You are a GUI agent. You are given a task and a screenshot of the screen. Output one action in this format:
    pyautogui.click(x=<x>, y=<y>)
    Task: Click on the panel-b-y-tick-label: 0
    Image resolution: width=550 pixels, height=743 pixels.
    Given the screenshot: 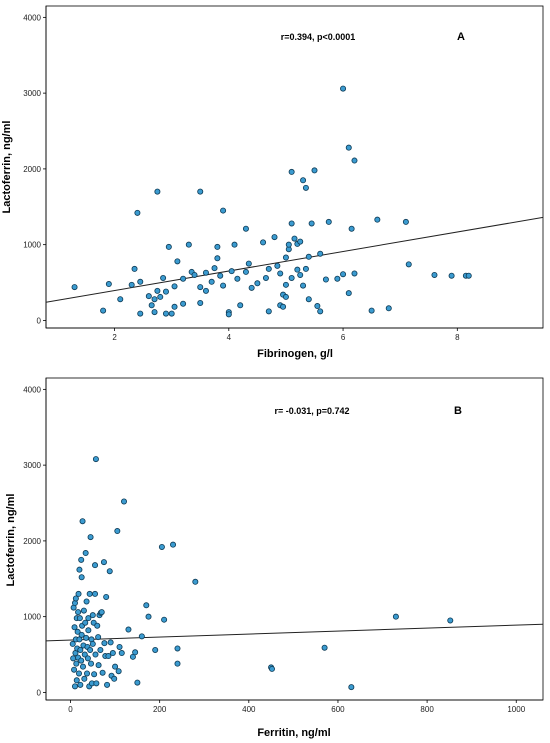 What is the action you would take?
    pyautogui.click(x=39, y=692)
    